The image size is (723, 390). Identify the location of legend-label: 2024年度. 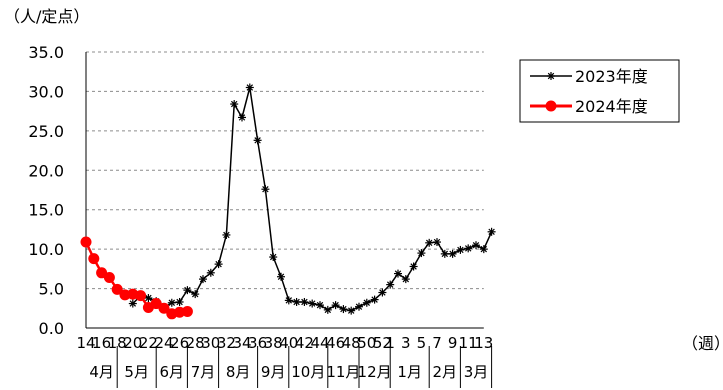
(611, 106).